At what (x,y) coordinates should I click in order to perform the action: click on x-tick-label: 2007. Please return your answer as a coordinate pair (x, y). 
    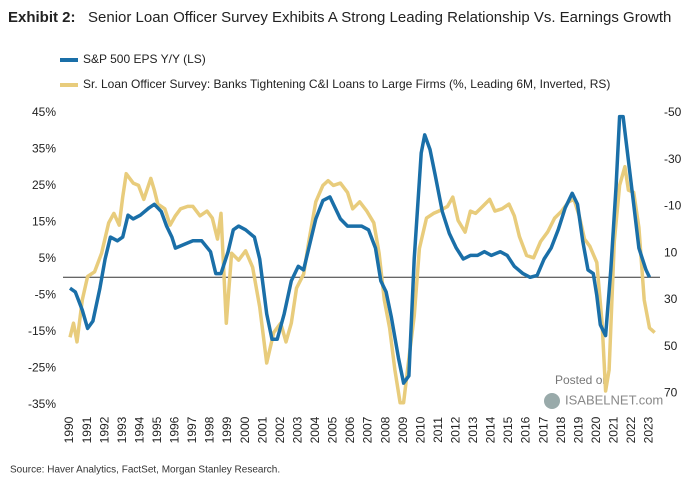
    Looking at the image, I should click on (368, 429).